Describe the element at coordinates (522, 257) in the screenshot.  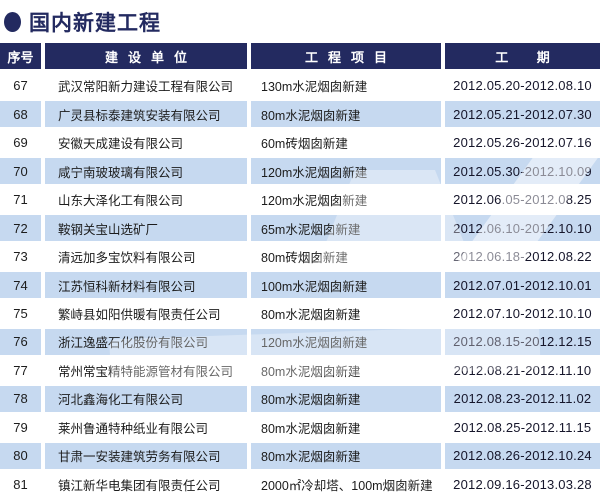
I see `project-period: 2012.06.18-2012.08.22` at that location.